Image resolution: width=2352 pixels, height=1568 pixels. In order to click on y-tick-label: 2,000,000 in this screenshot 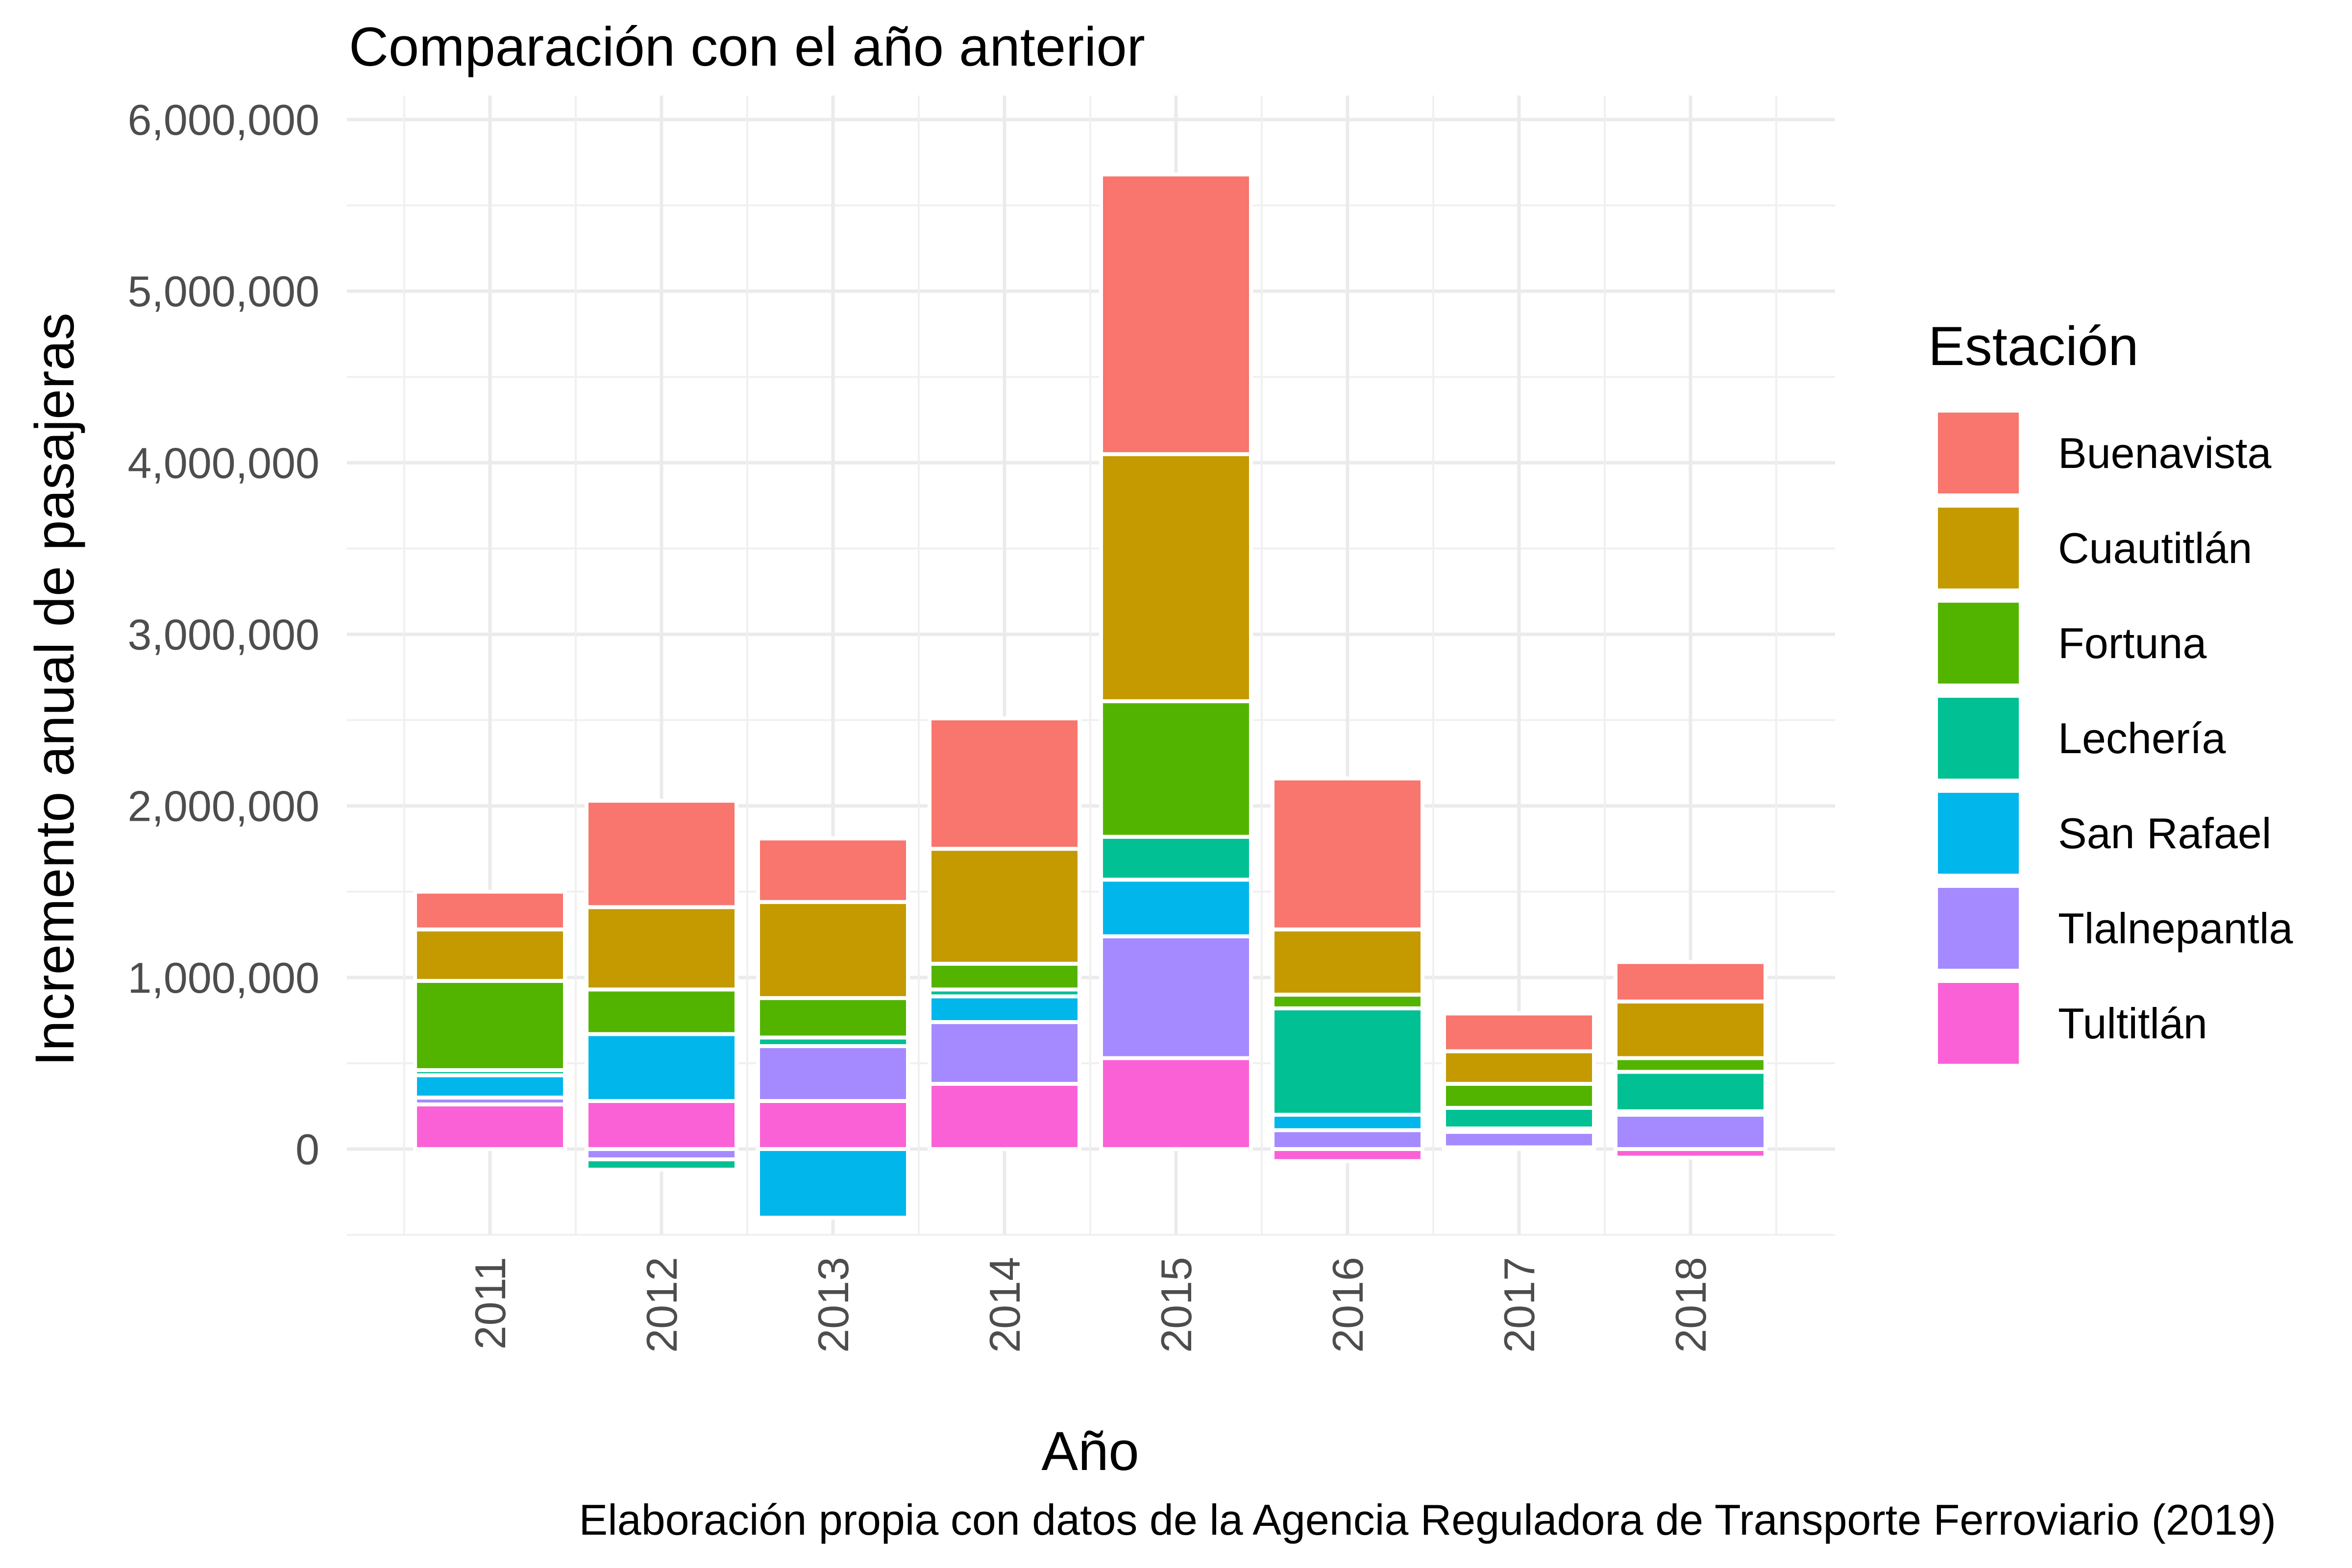, I will do `click(224, 806)`.